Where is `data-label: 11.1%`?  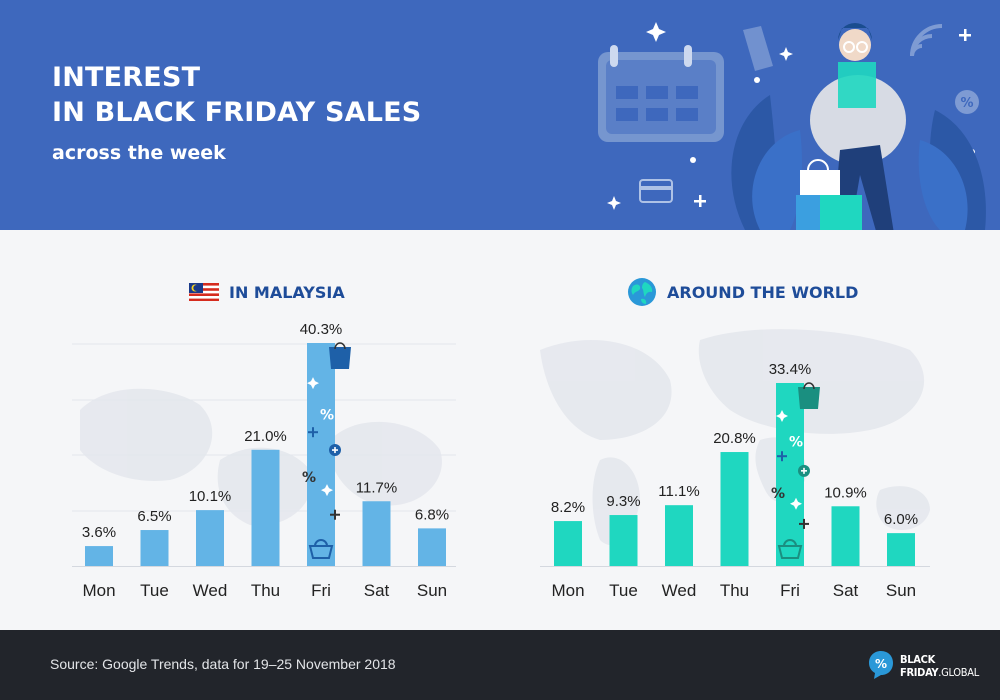 data-label: 11.1% is located at coordinates (678, 491).